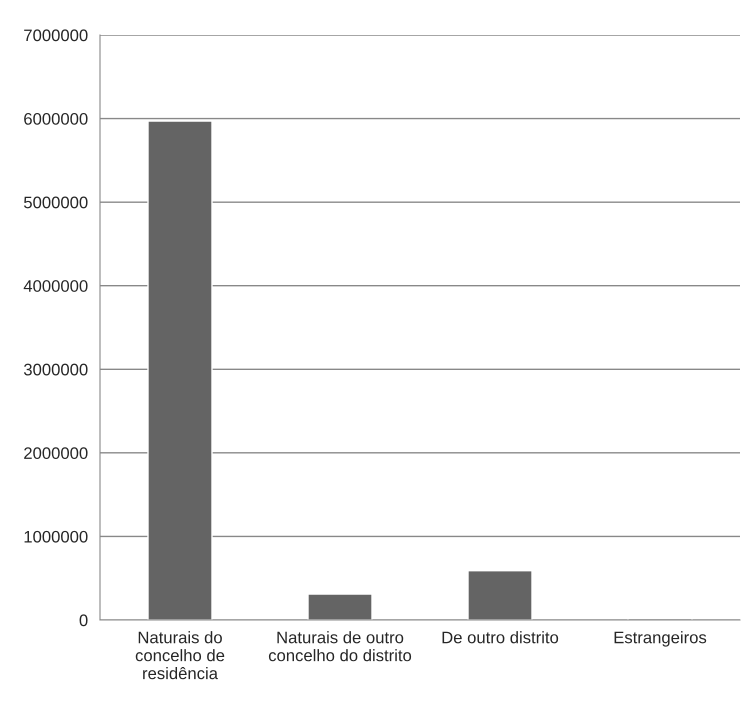  Describe the element at coordinates (340, 646) in the screenshot. I see `x-tick-label: Naturais de outro concelho do distrito` at that location.